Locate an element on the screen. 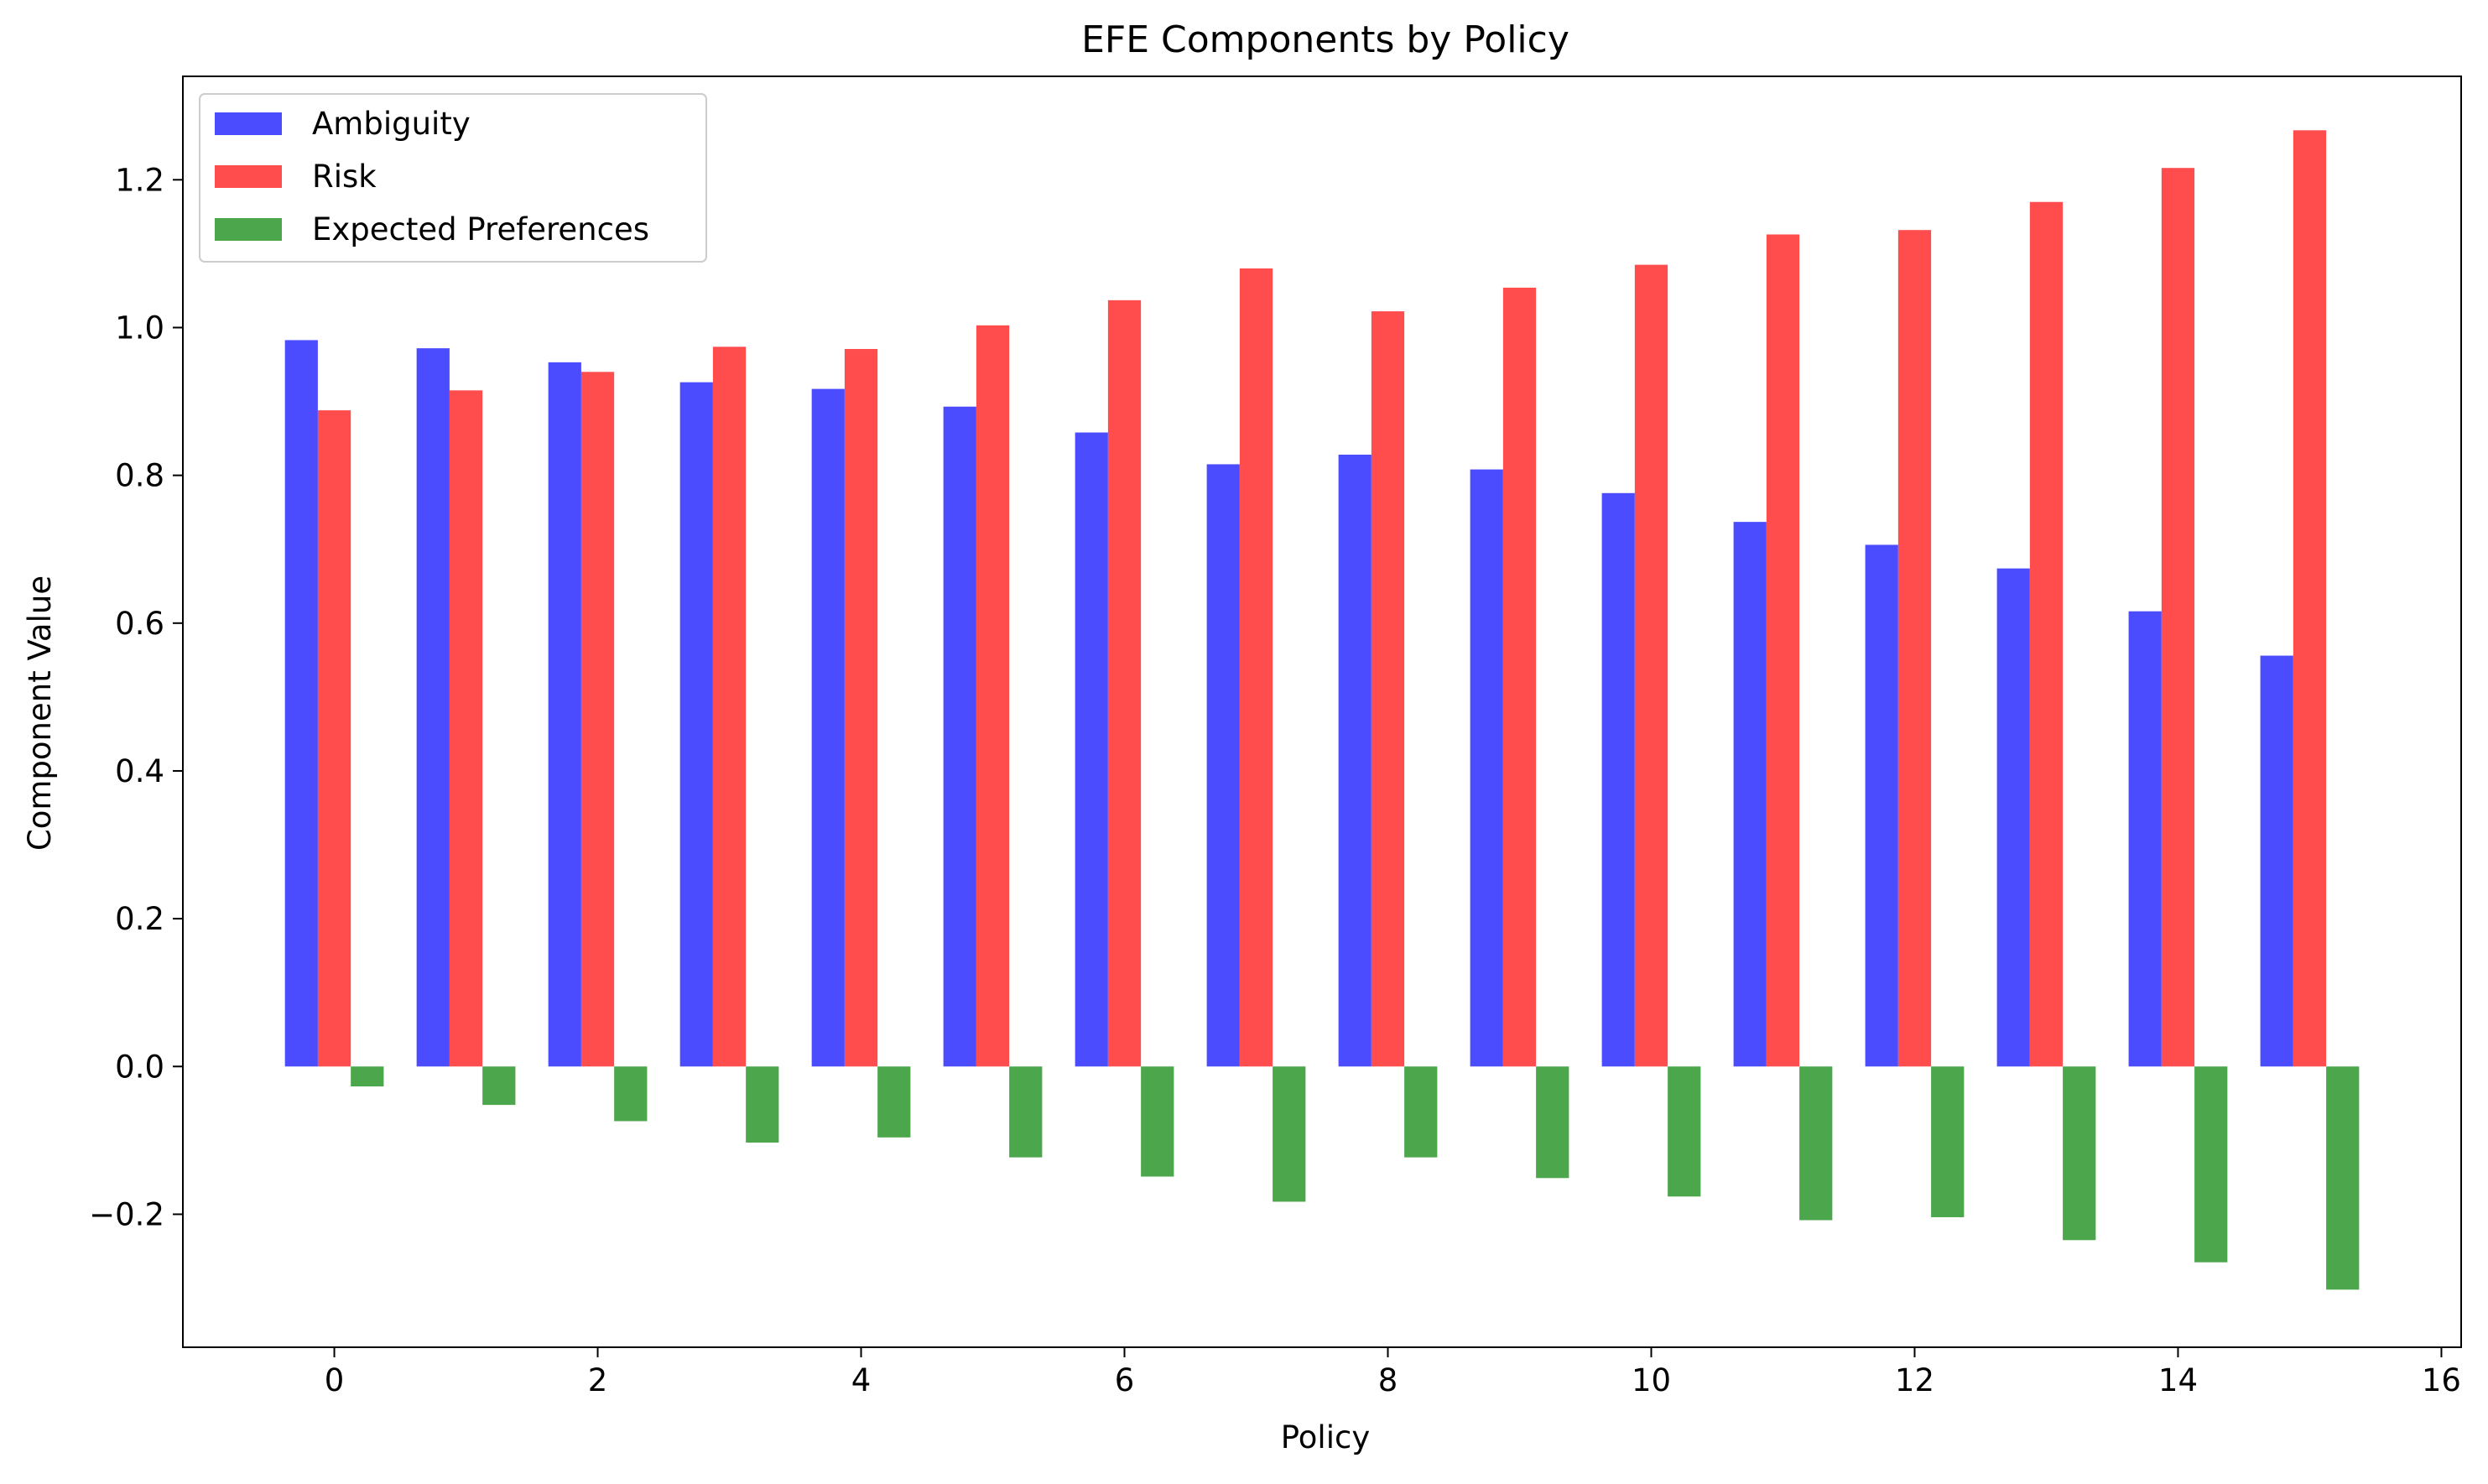  chart-title: EFE Components by Policy is located at coordinates (1325, 39).